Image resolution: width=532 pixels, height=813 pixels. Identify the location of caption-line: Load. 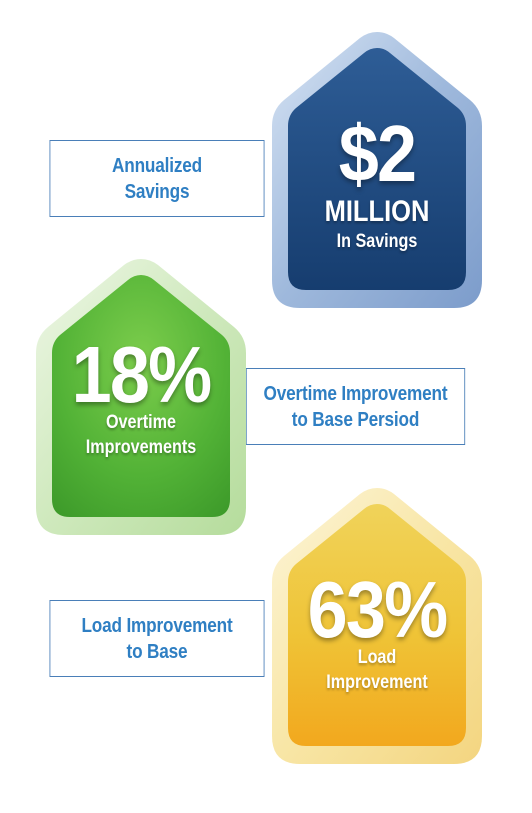
(377, 657).